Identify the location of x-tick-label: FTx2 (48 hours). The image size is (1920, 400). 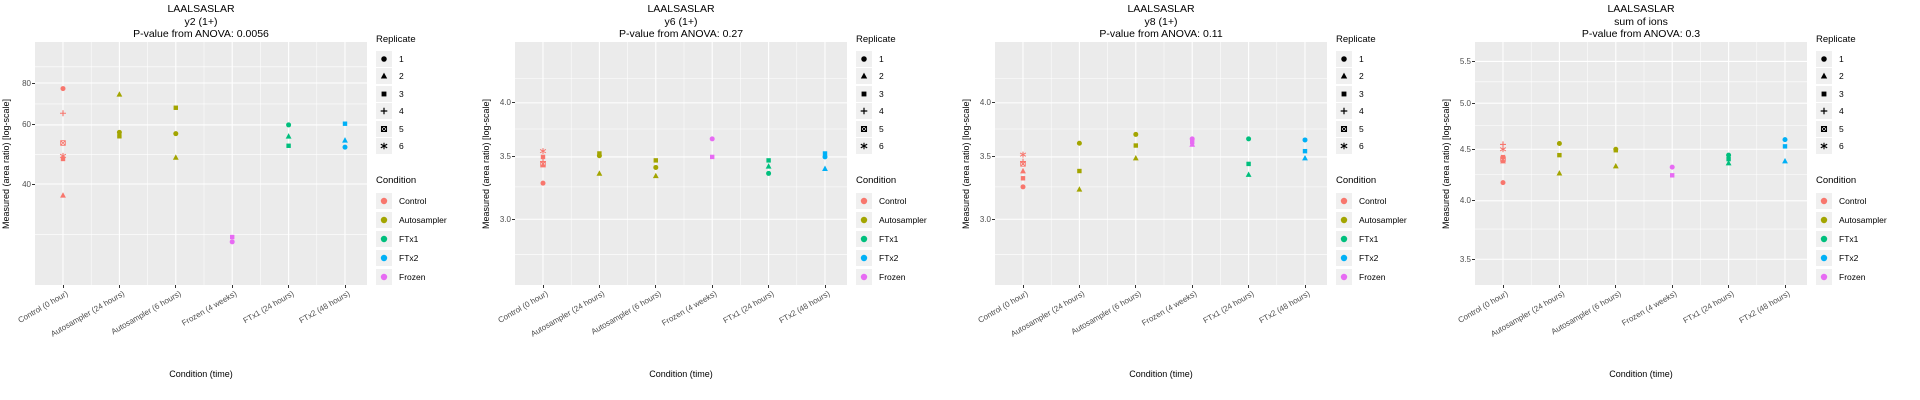
(324, 307).